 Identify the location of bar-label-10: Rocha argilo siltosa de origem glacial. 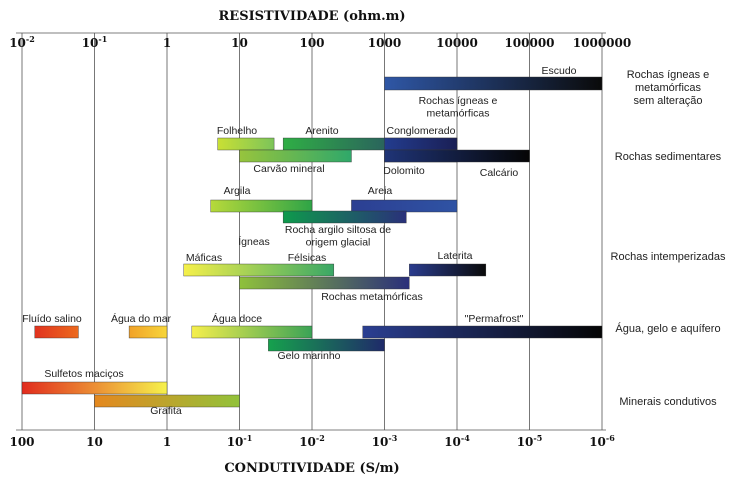
(338, 236).